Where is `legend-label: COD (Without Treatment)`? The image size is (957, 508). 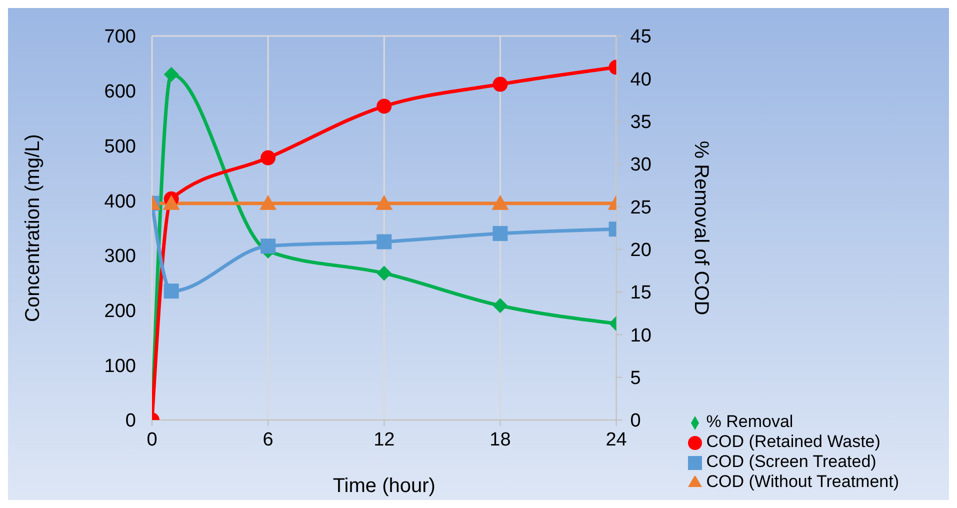 legend-label: COD (Without Treatment) is located at coordinates (802, 481).